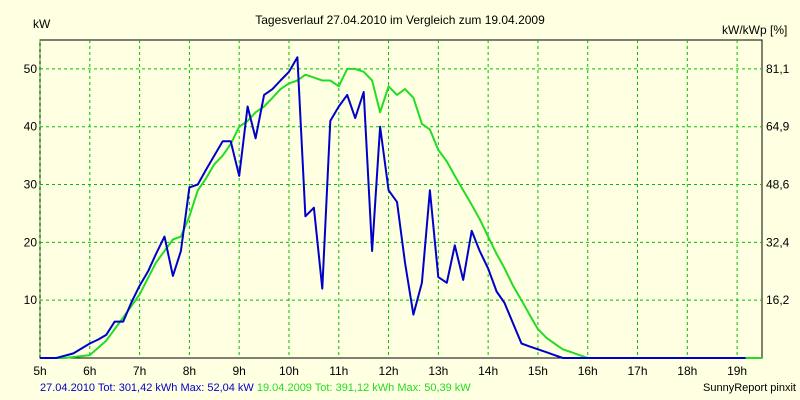 The width and height of the screenshot is (800, 400). I want to click on legend-series-2: 19.04.2009 Tot: 391,12 kWh Max: 50,39 kW, so click(363, 388).